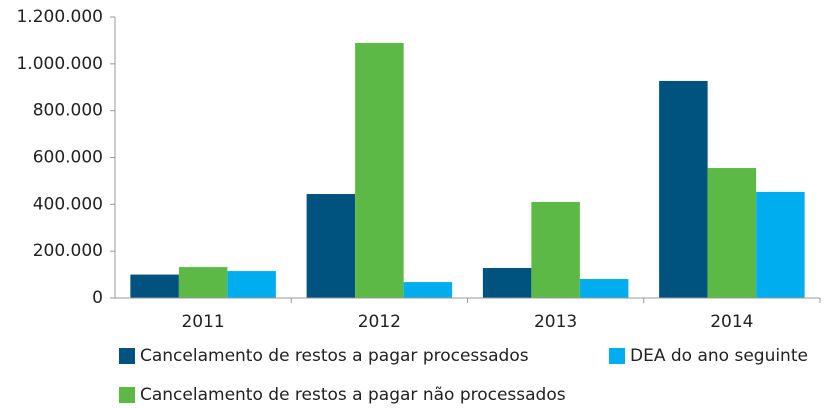 The width and height of the screenshot is (832, 408). What do you see at coordinates (68, 251) in the screenshot?
I see `y-tick-label: 200.000` at bounding box center [68, 251].